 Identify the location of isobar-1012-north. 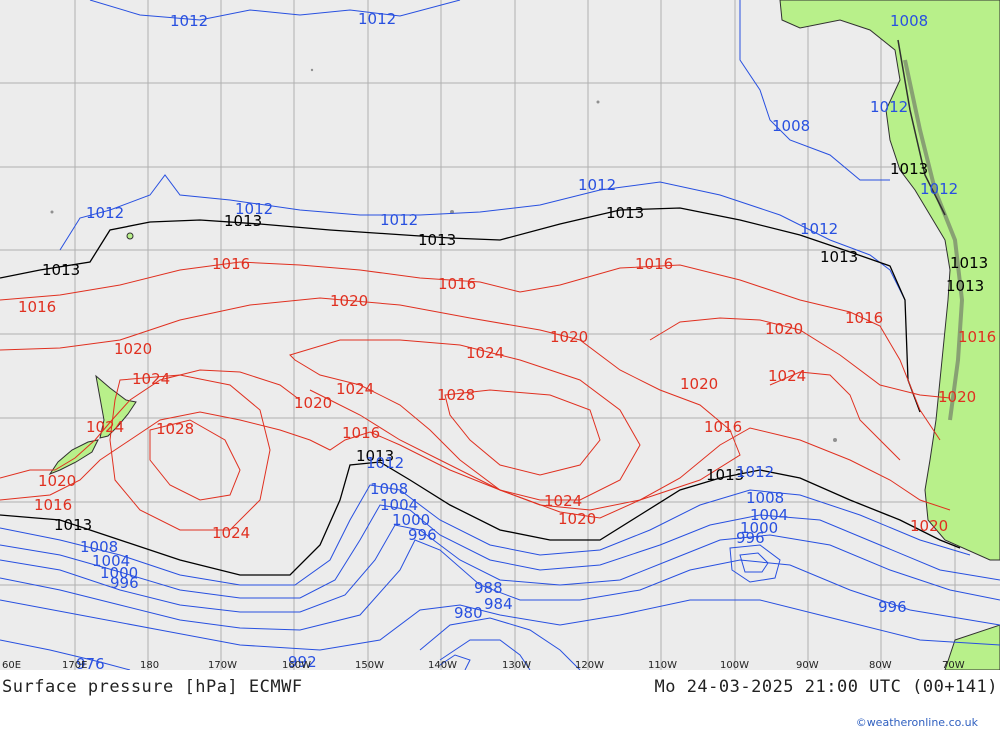
(275, 10).